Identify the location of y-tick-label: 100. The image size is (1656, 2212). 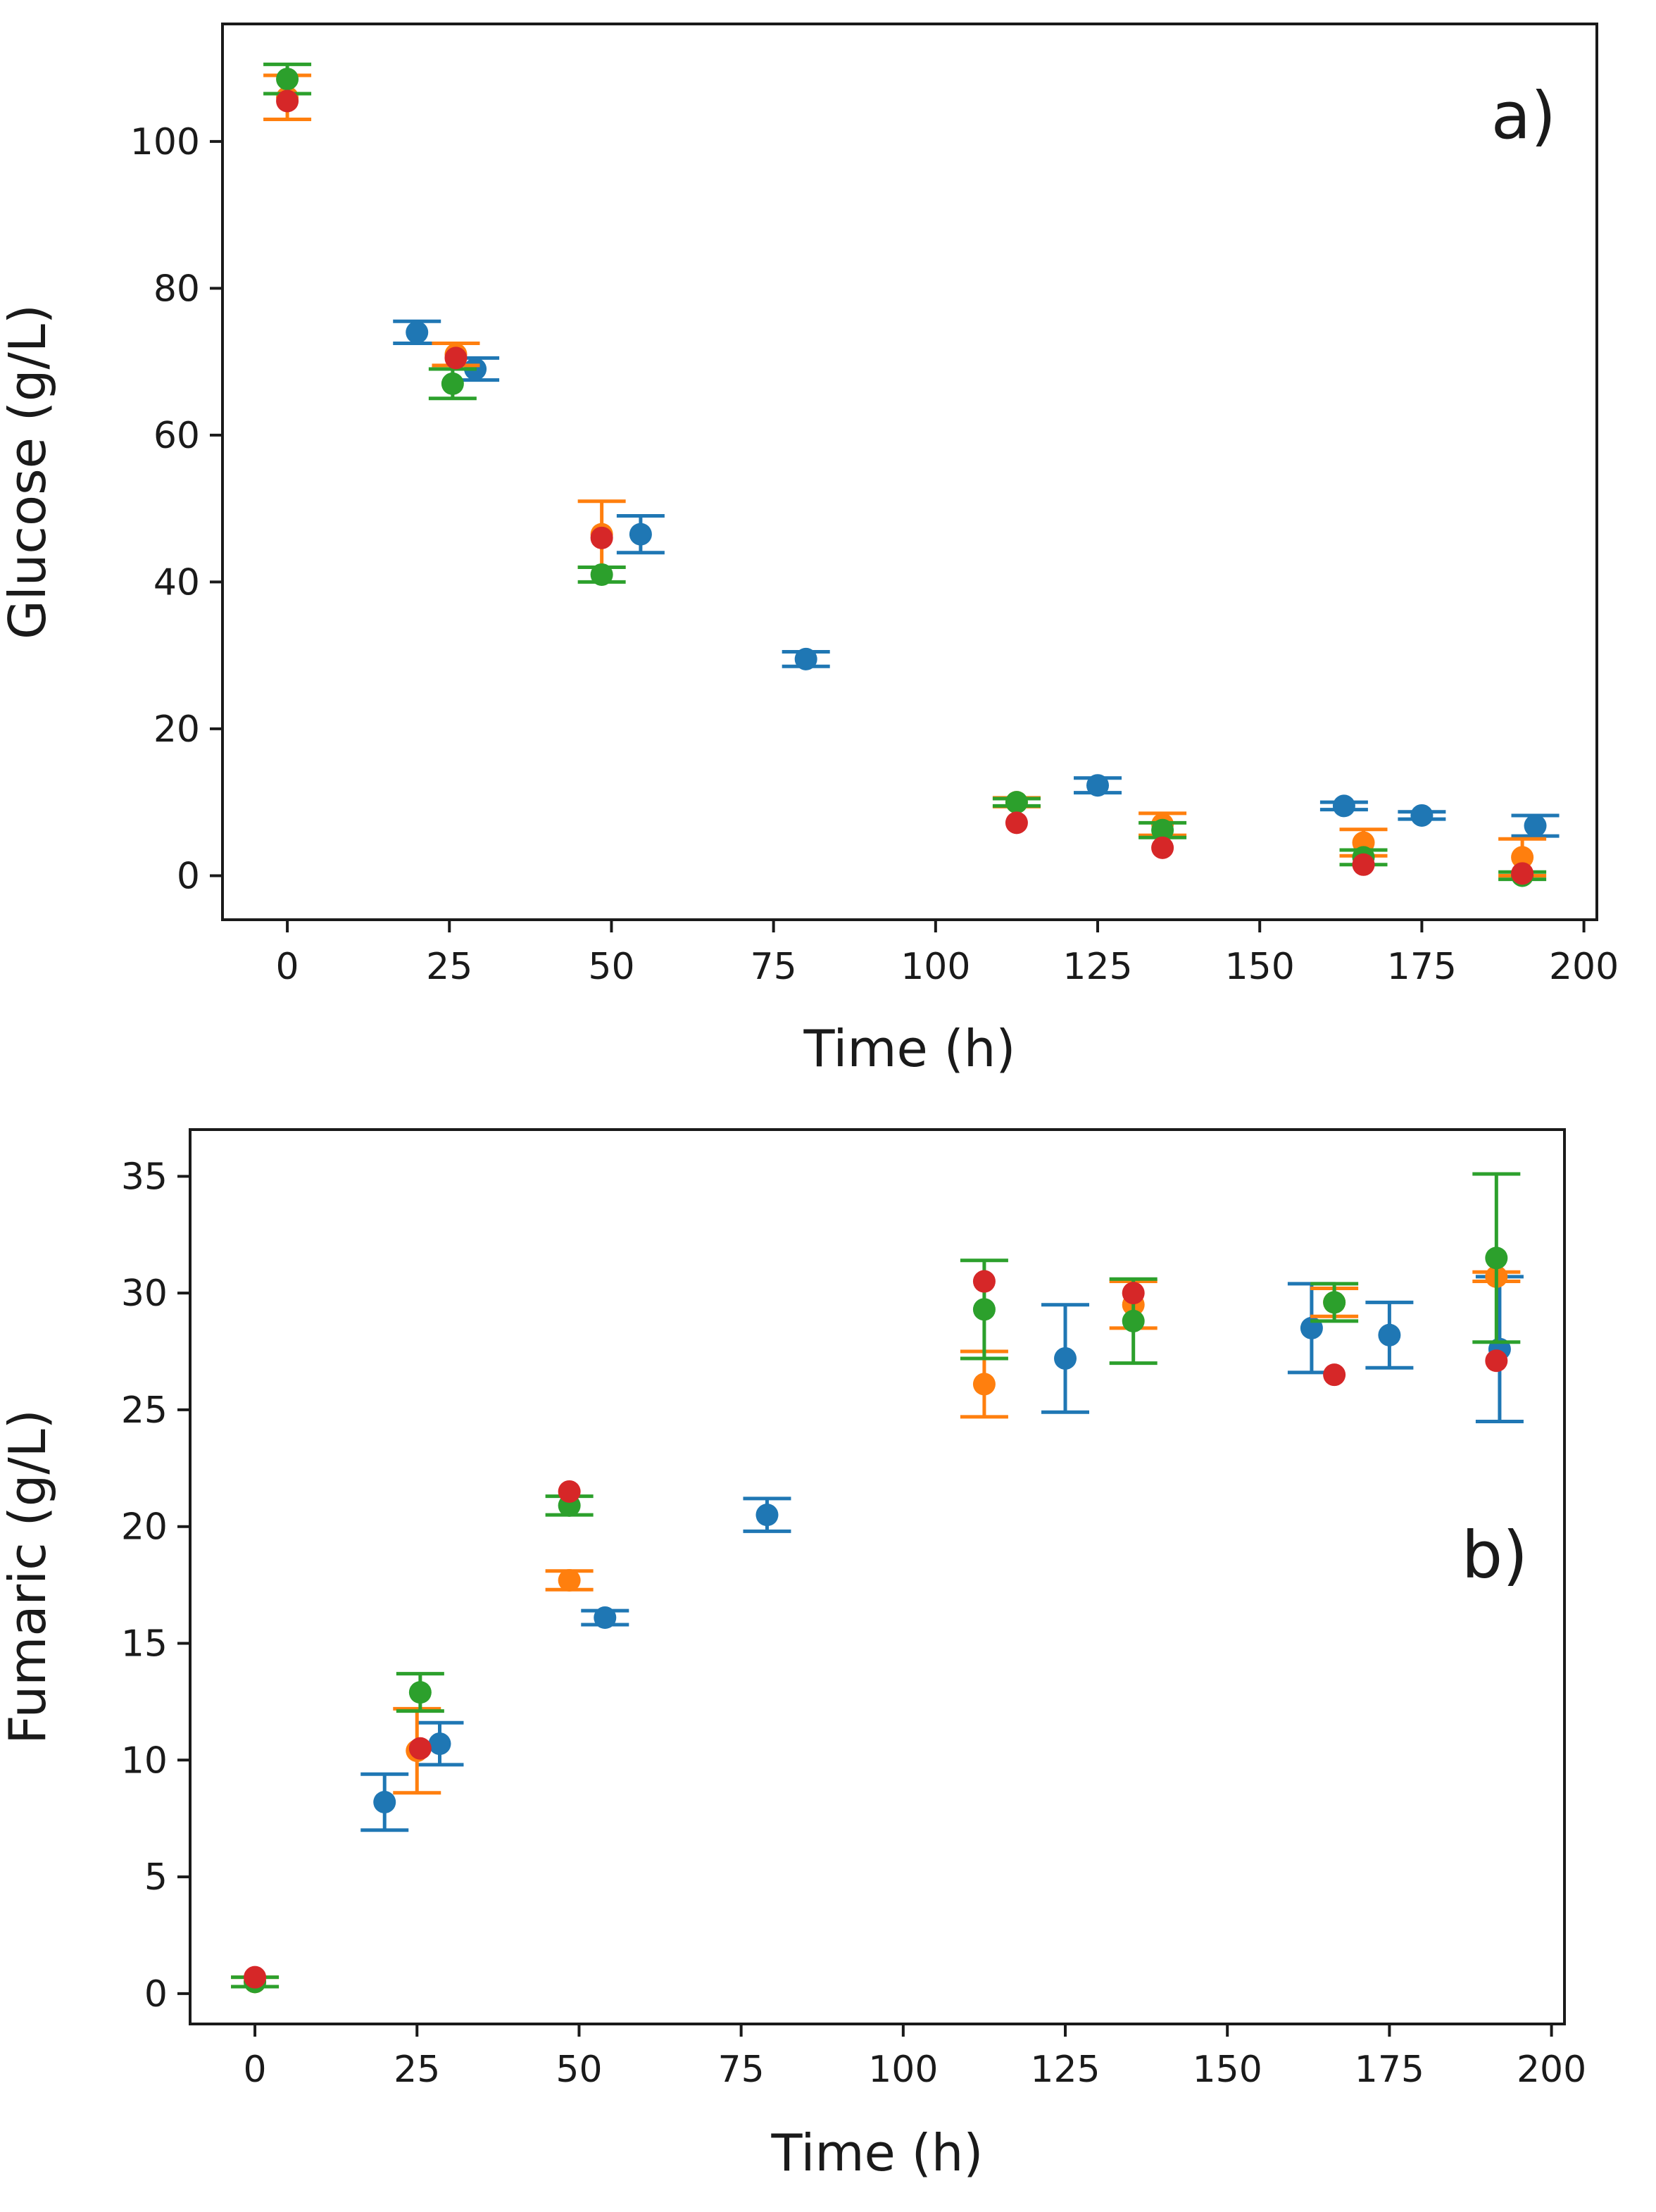
(165, 142).